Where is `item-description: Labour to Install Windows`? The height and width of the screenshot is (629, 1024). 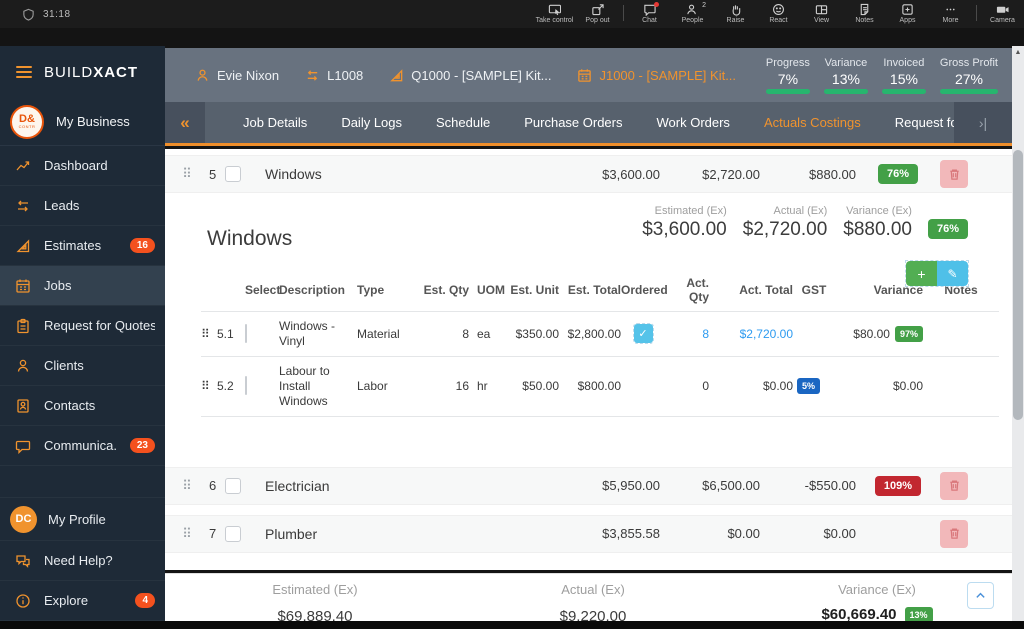
item-description: Labour to Install Windows is located at coordinates (304, 385).